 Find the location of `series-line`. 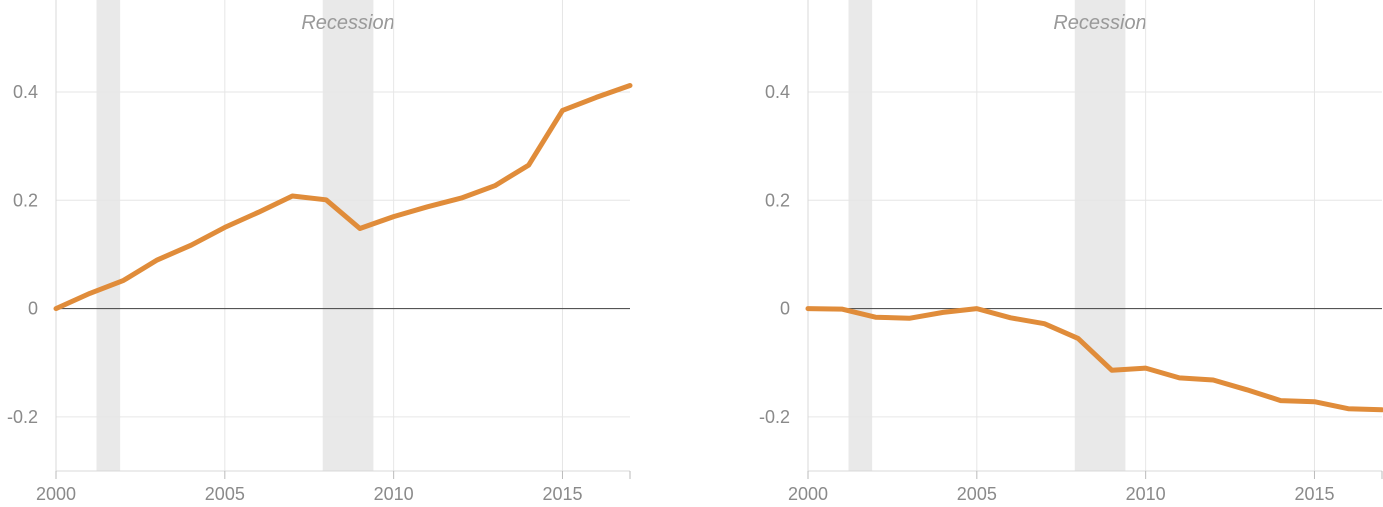

series-line is located at coordinates (1094, 359).